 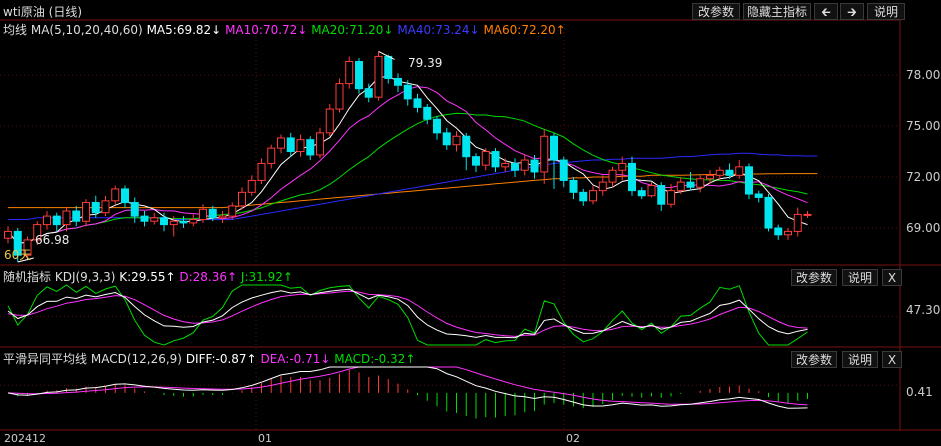 What do you see at coordinates (524, 30) in the screenshot?
I see `ma60-value: MA60:72.20↑` at bounding box center [524, 30].